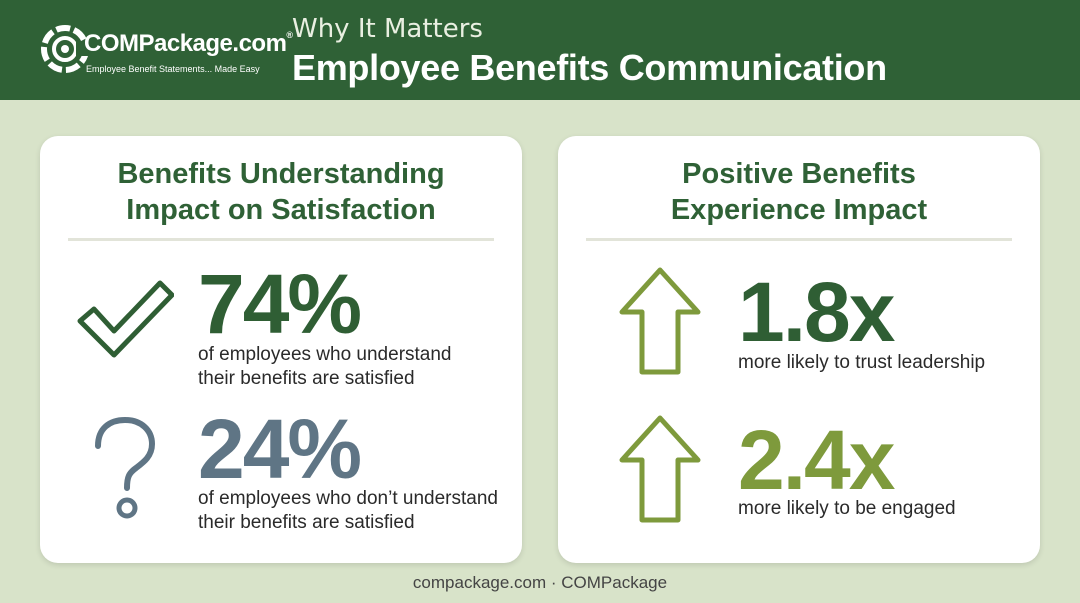 This screenshot has height=603, width=1080. I want to click on stat-value-2-4x: 2.4x, so click(816, 460).